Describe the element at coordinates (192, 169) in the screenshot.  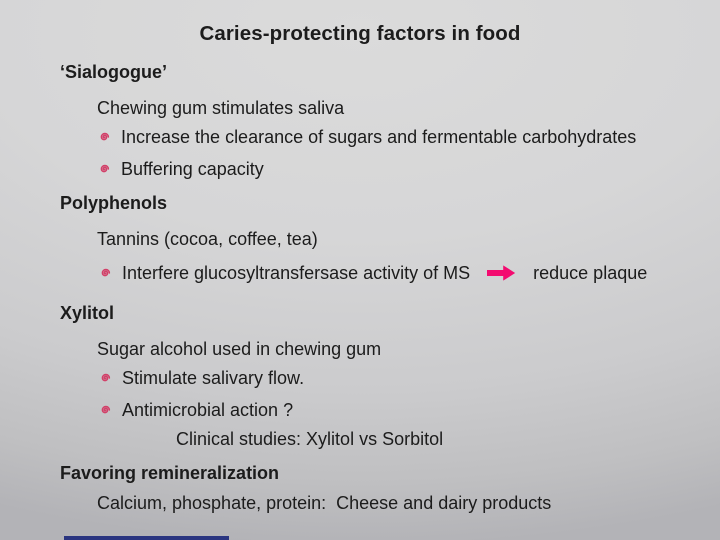
I see `bullet-text: Buffering capacity` at that location.